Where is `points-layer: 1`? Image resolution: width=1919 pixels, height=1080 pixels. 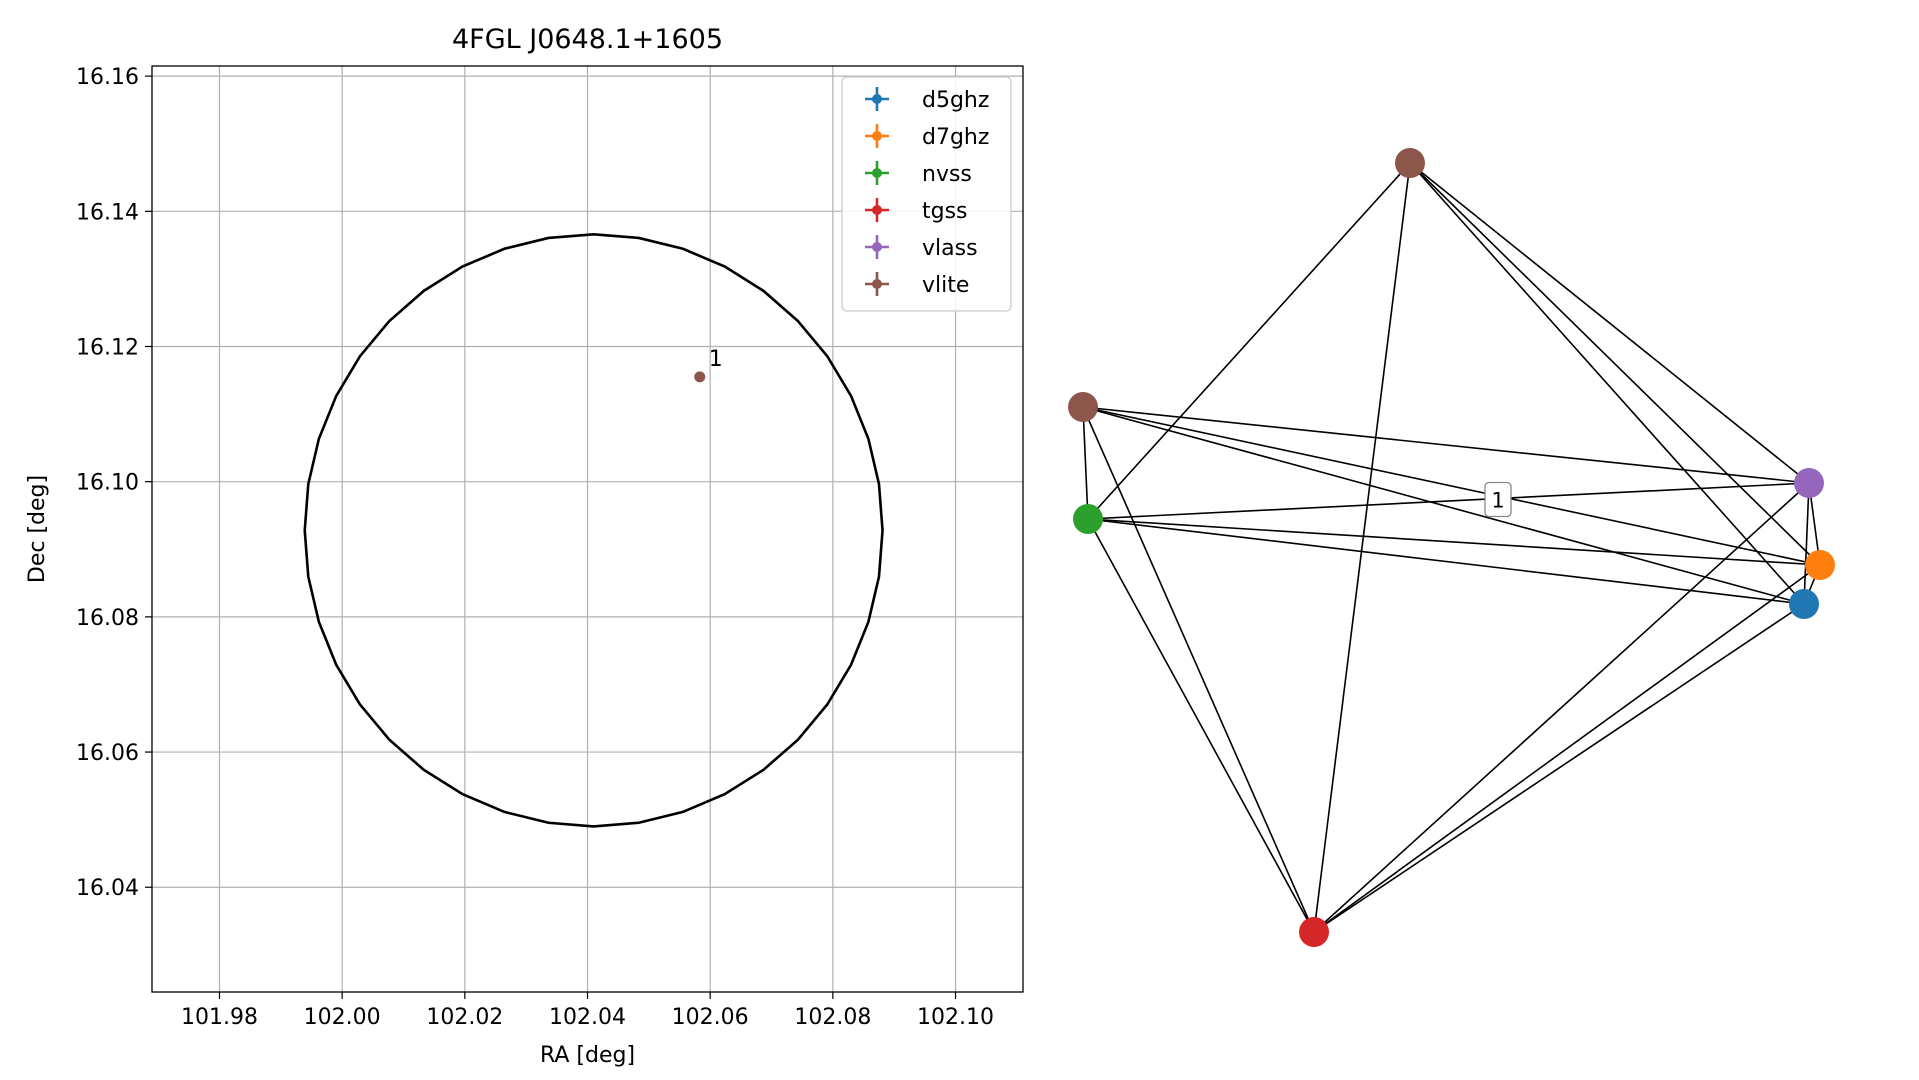
points-layer: 1 is located at coordinates (708, 365).